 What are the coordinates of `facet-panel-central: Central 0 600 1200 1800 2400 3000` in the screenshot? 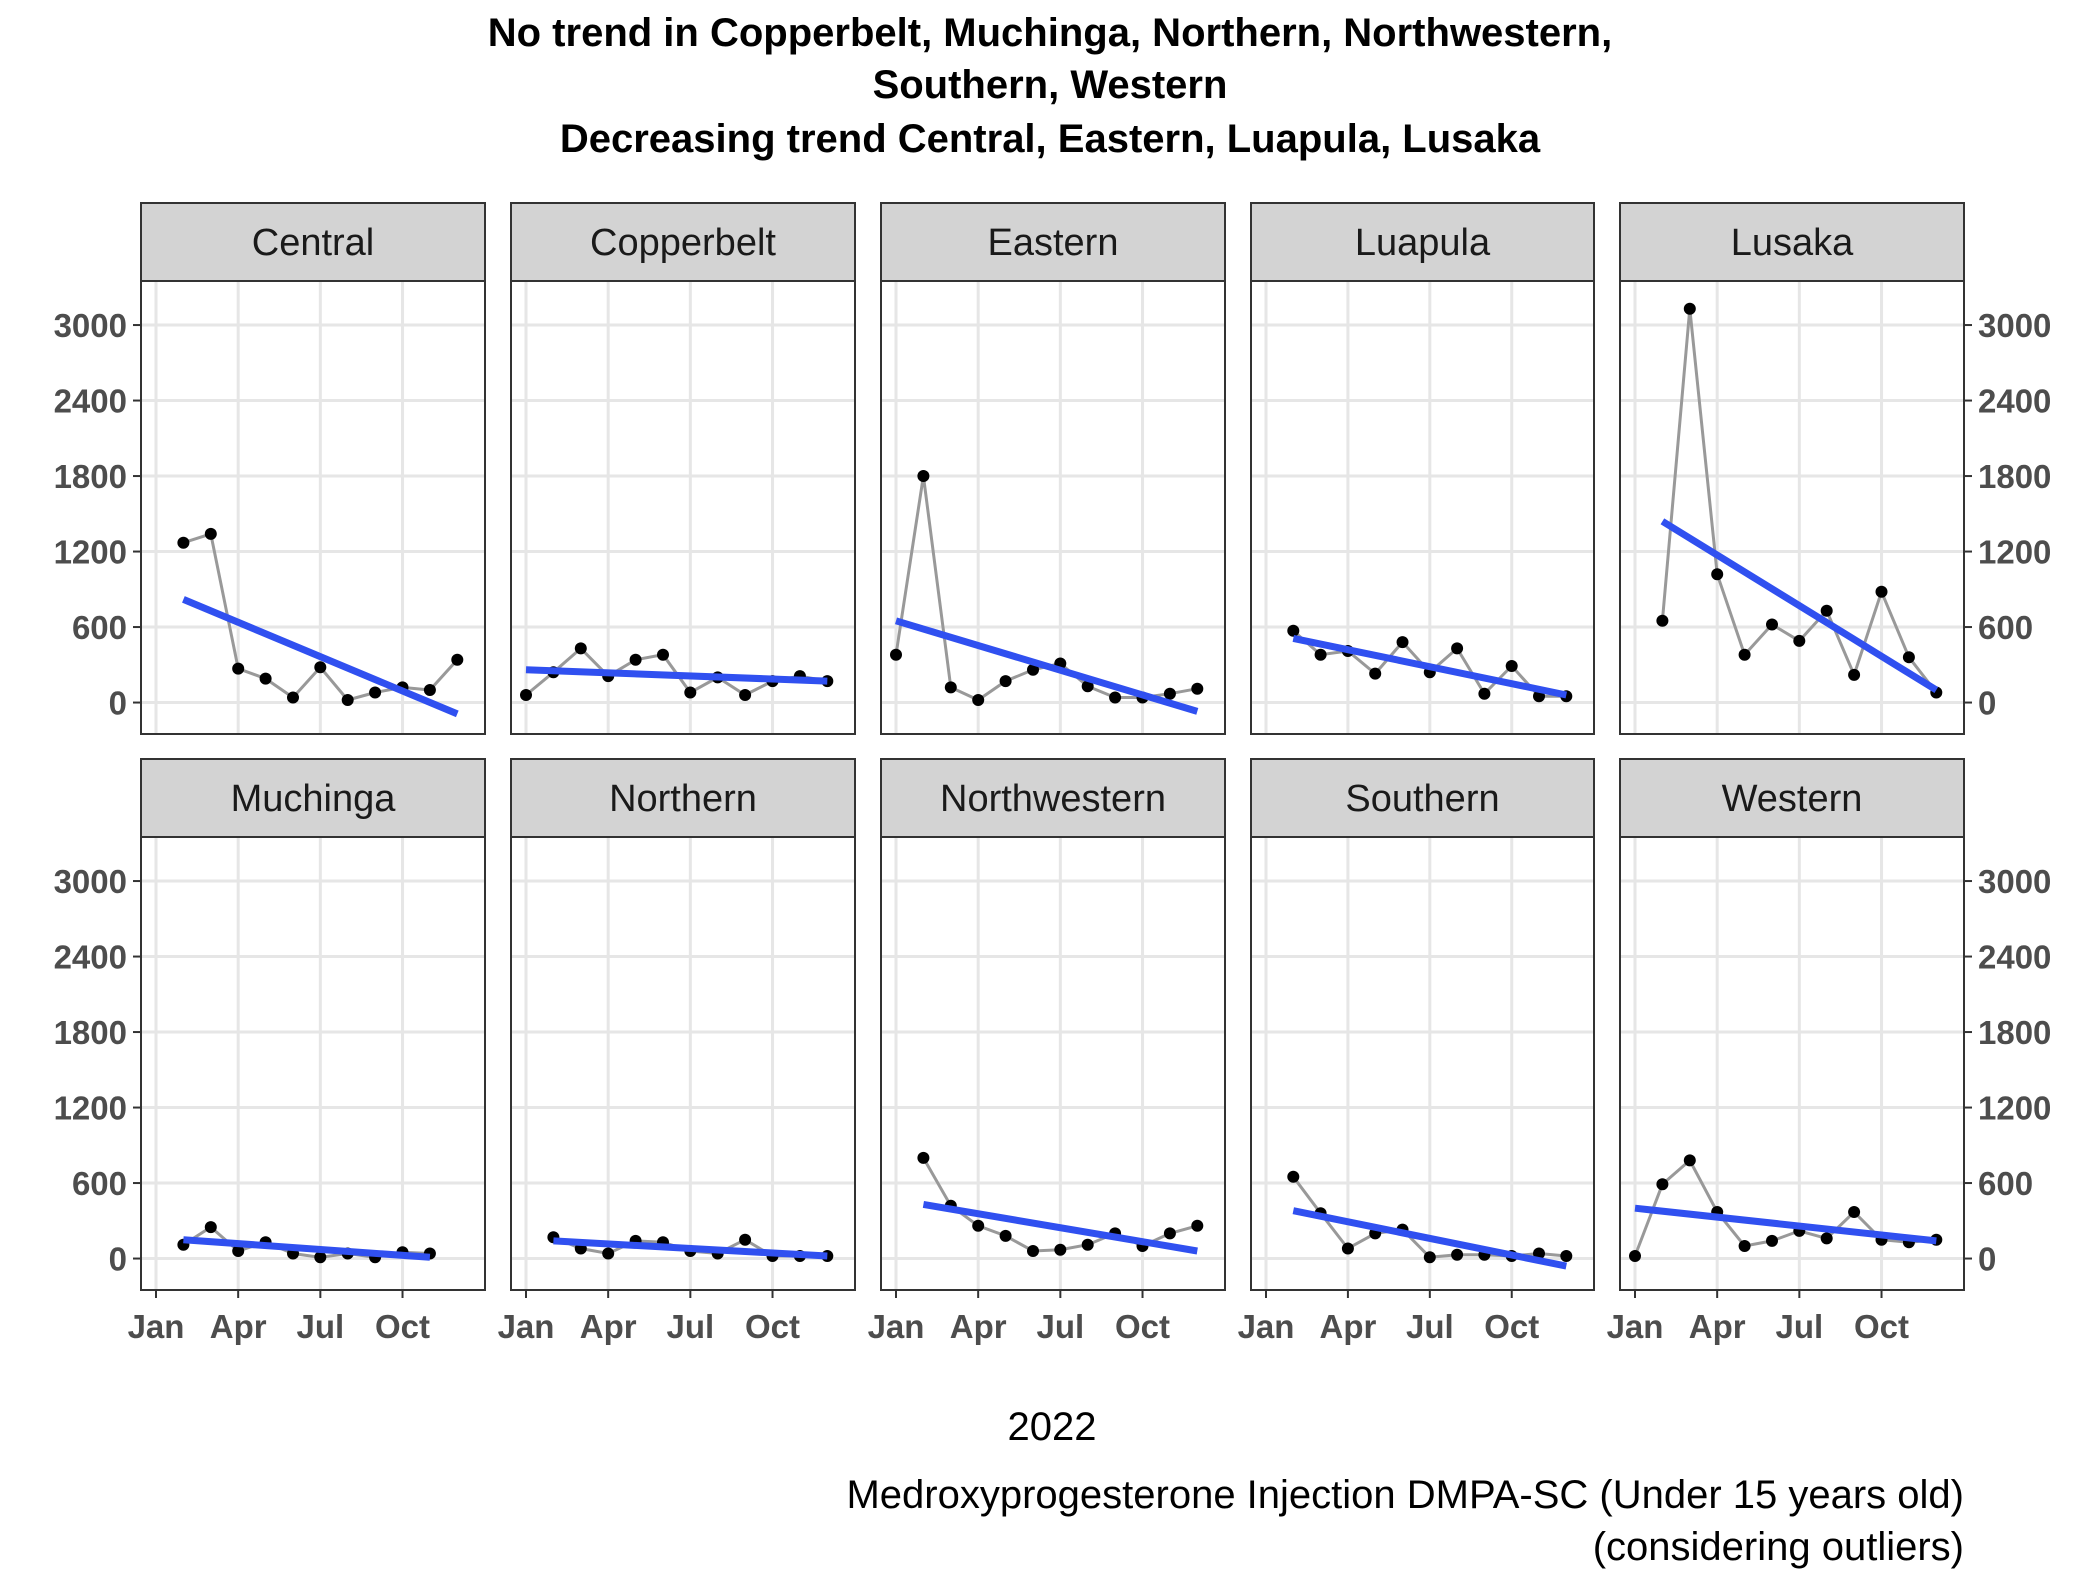 It's located at (270, 468).